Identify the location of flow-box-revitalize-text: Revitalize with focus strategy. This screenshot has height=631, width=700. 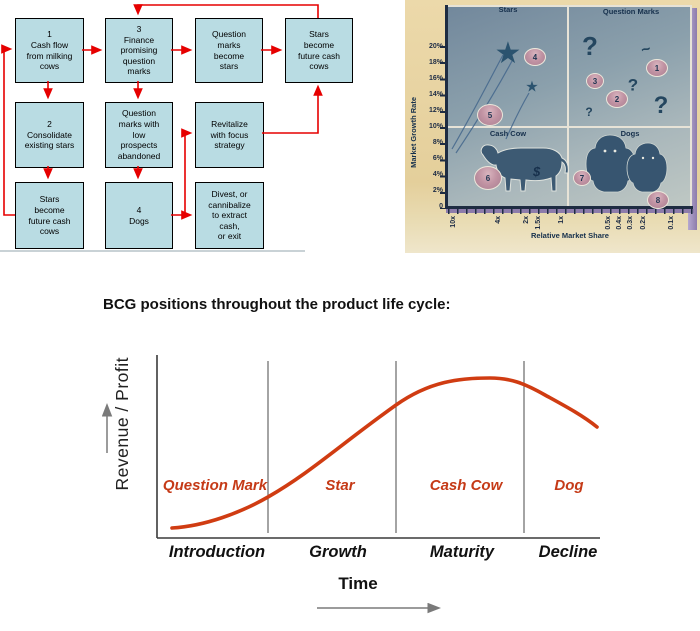
(229, 135).